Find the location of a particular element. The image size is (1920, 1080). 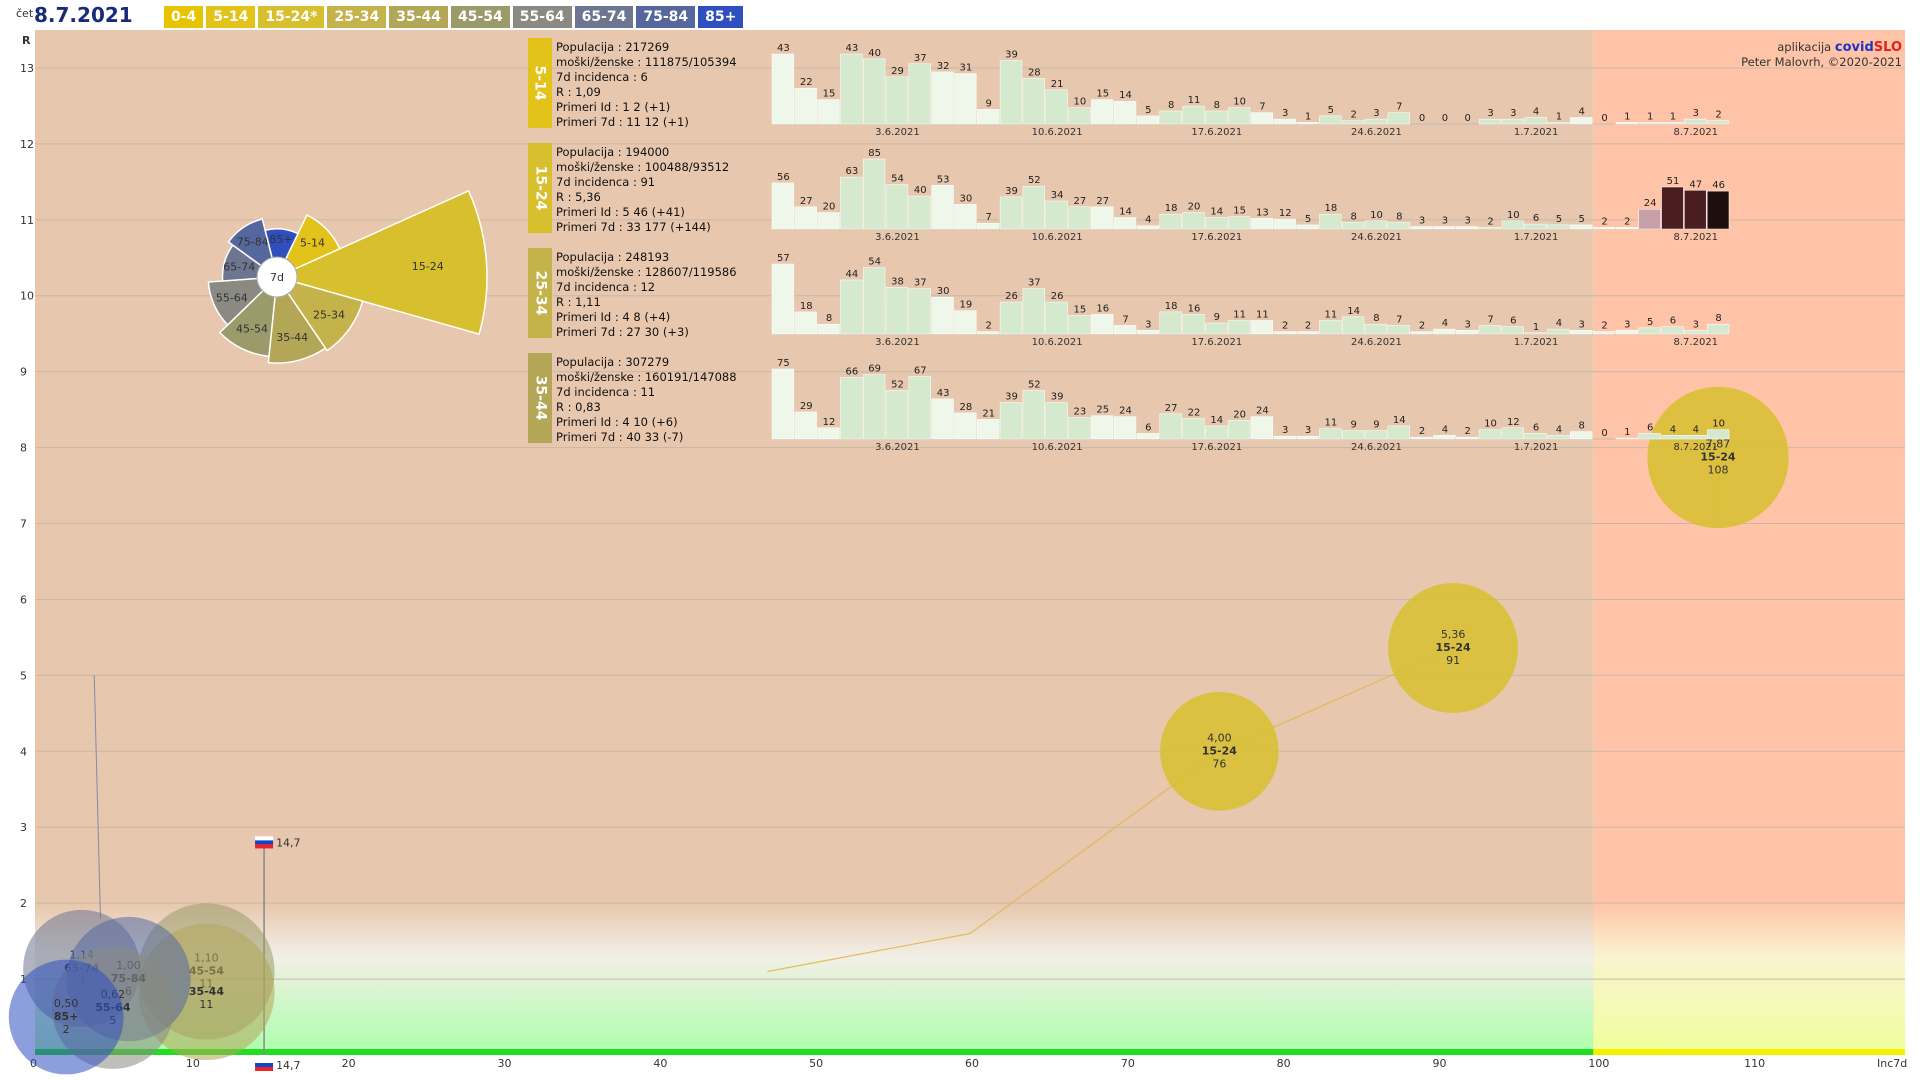

panel-bar-label: 52 is located at coordinates (897, 384).